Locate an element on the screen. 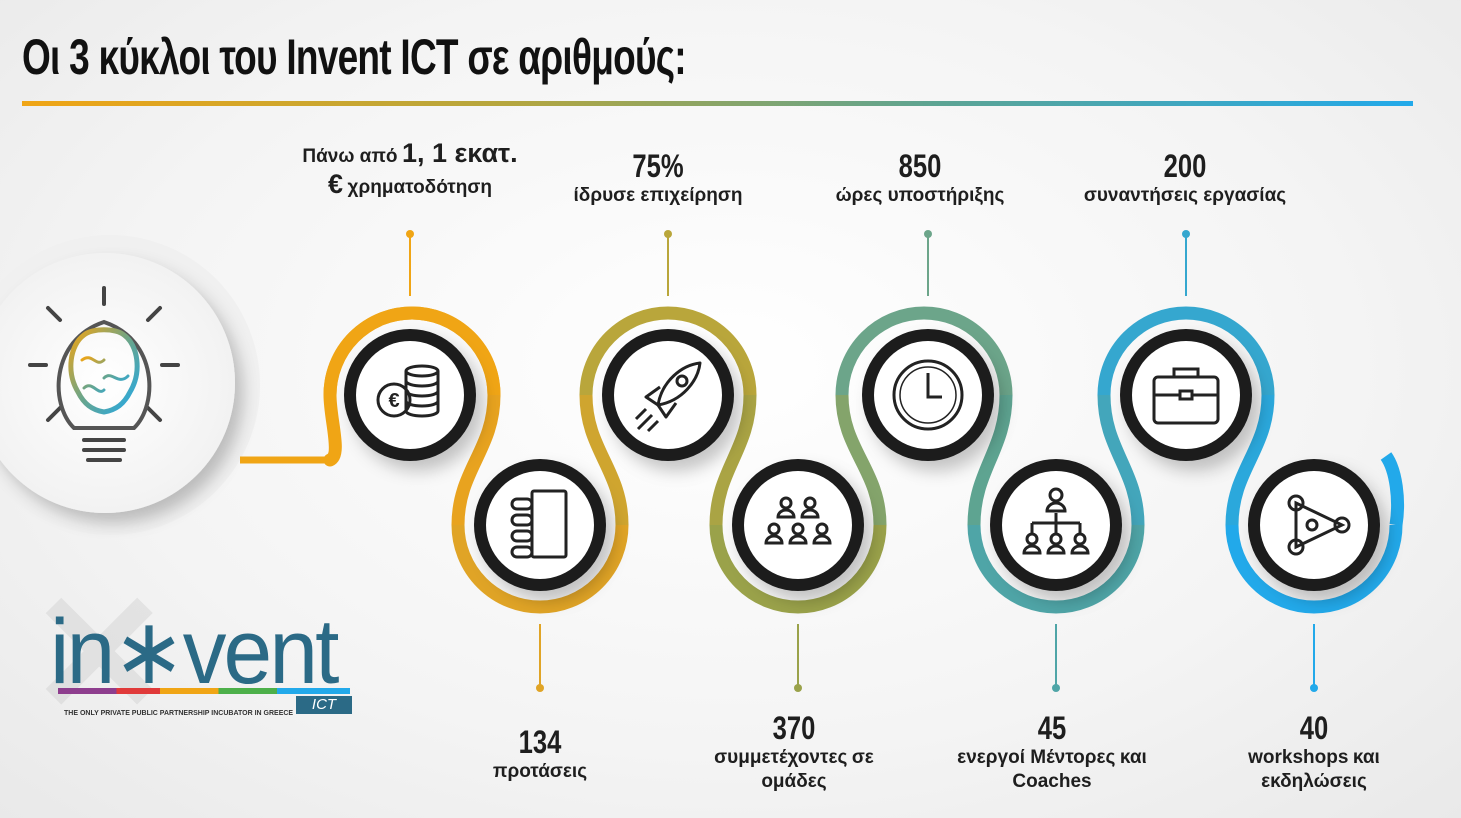 The image size is (1461, 818). stat-meetings-value: 200 is located at coordinates (1185, 166).